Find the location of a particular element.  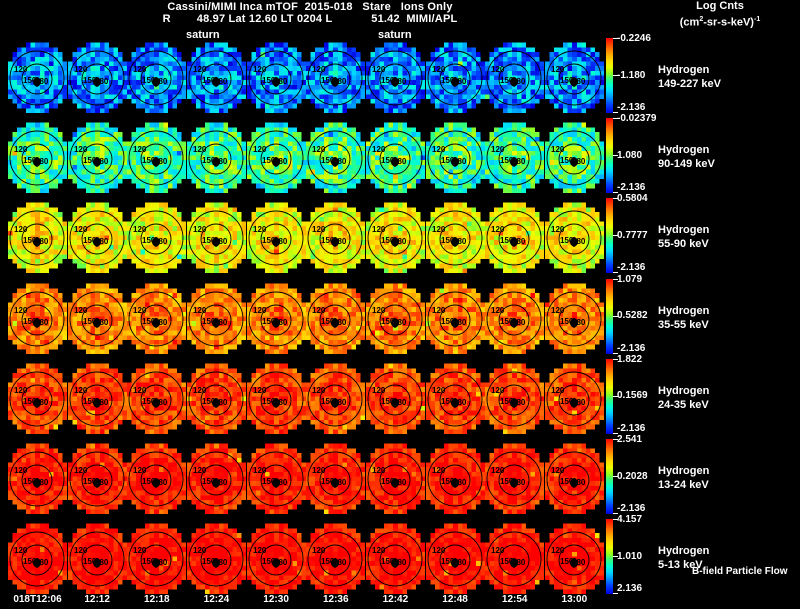

colorbar-title: Log Cnts (cm2-sr-s-keV)-1 is located at coordinates (720, 15).